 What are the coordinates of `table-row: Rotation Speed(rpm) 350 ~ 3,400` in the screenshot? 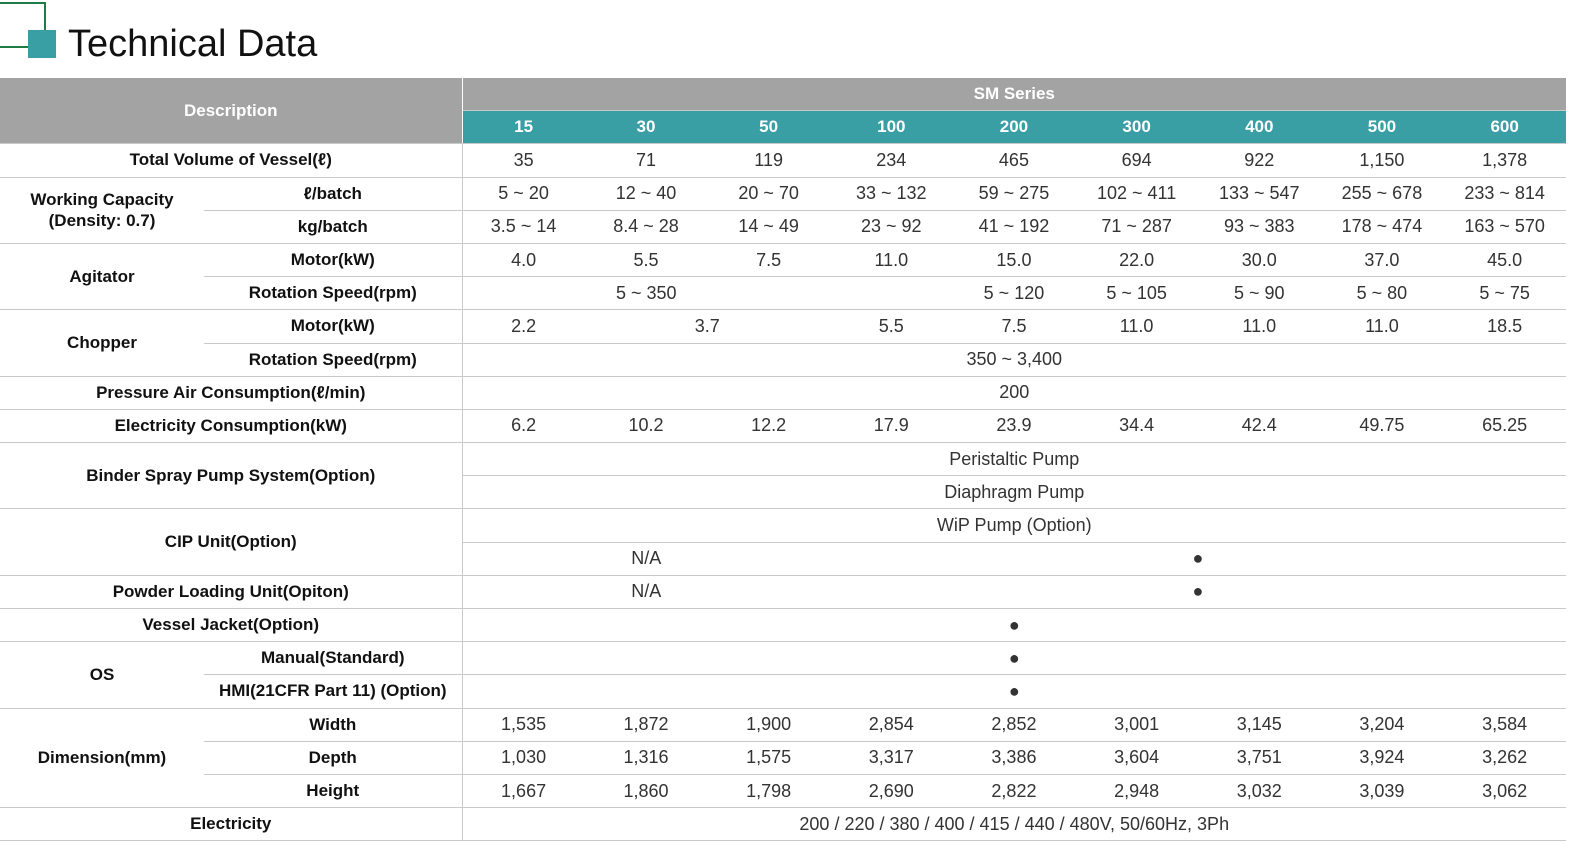 It's located at (783, 360).